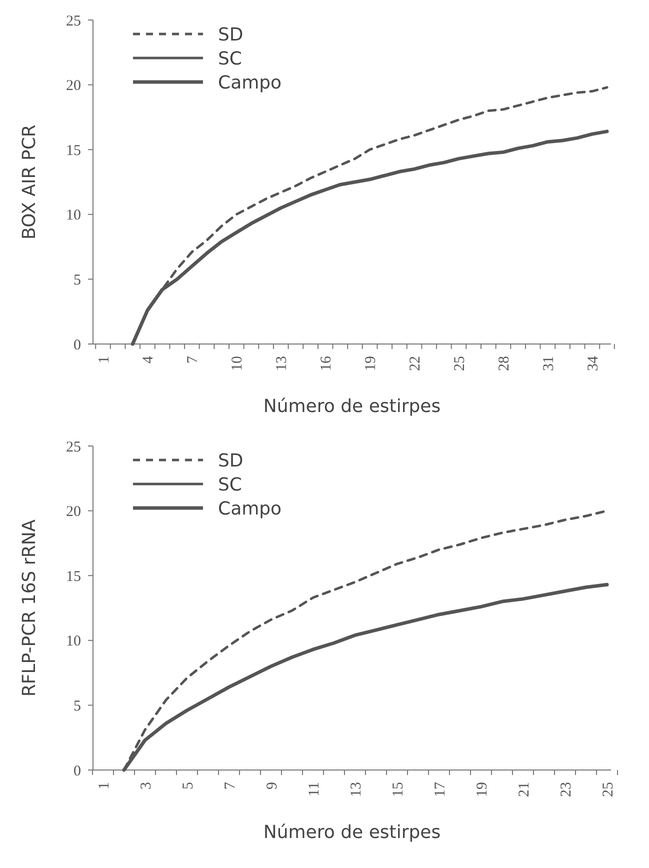  I want to click on x-tick-label: 23, so click(566, 789).